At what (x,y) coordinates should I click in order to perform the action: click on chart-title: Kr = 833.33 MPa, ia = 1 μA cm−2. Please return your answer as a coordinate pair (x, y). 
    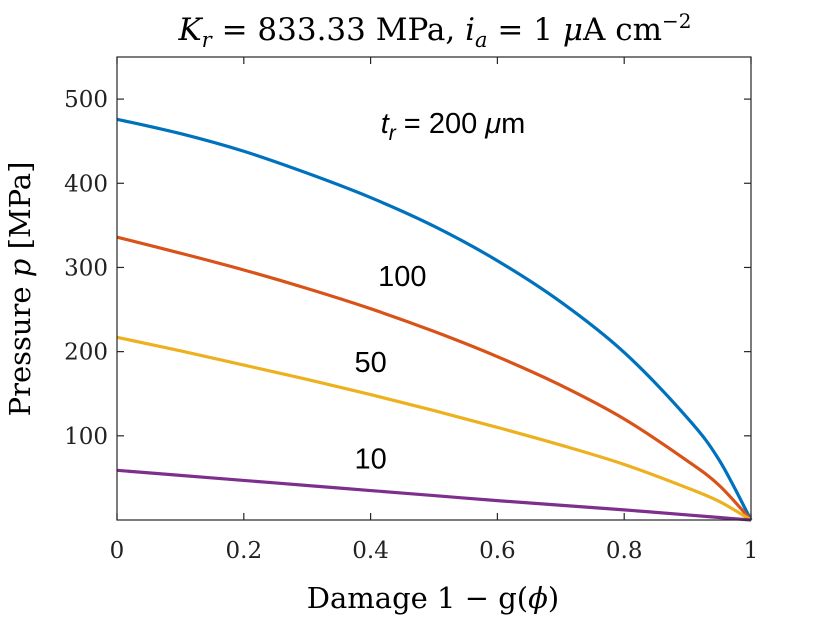
    Looking at the image, I should click on (435, 30).